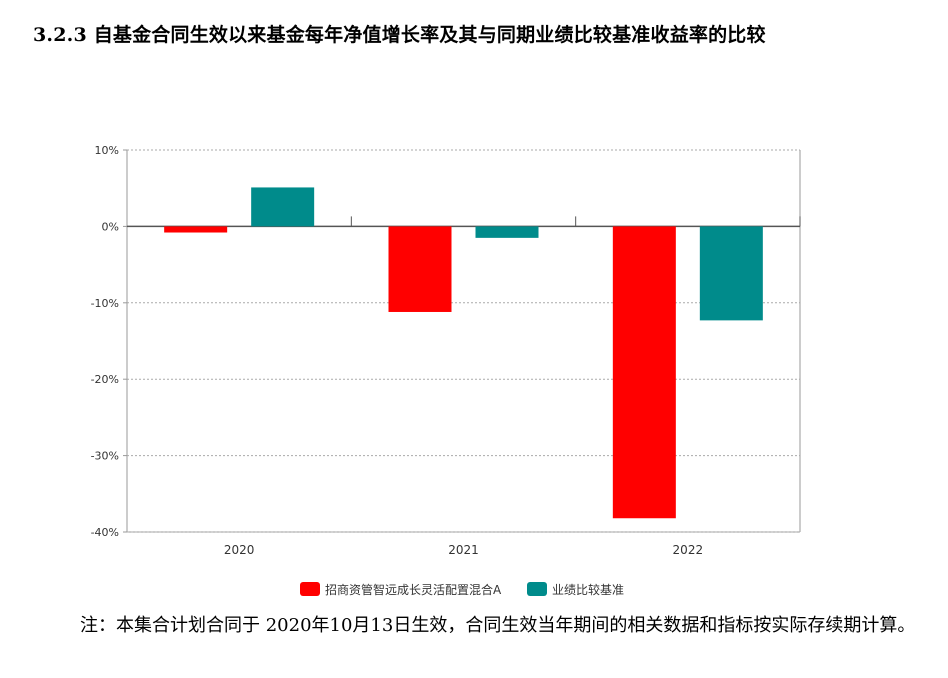 The height and width of the screenshot is (678, 948). What do you see at coordinates (107, 150) in the screenshot?
I see `y-tick-label: 10%` at bounding box center [107, 150].